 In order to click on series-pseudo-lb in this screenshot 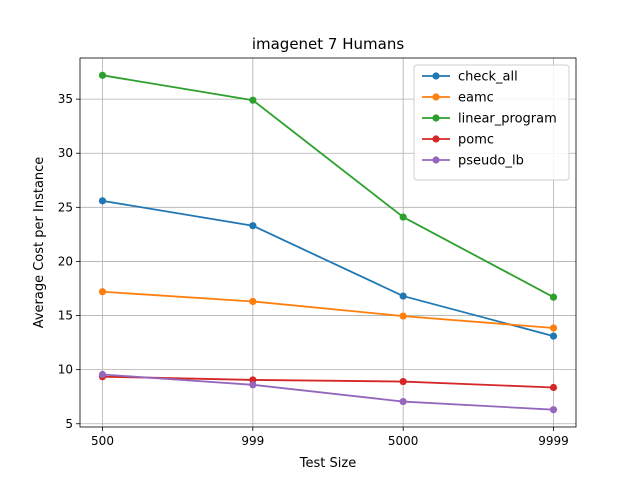, I will do `click(328, 392)`.